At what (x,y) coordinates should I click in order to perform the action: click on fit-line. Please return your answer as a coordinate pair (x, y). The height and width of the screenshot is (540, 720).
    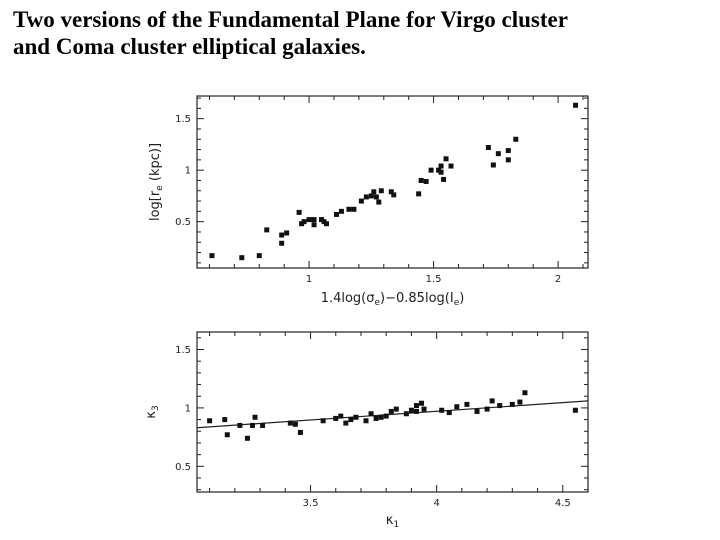
    Looking at the image, I should click on (392, 414).